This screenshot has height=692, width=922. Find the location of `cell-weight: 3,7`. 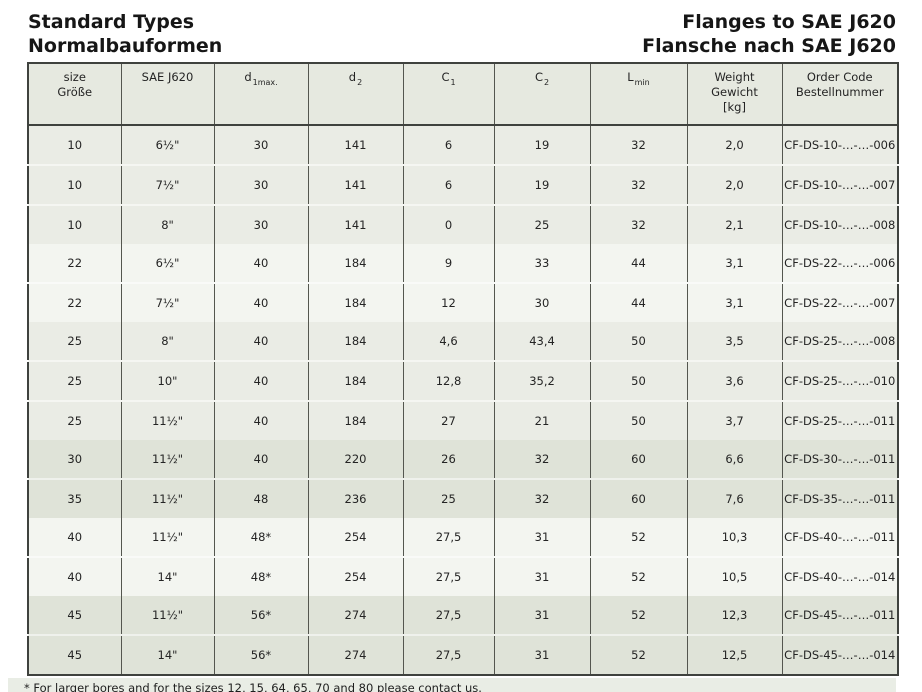

cell-weight: 3,7 is located at coordinates (734, 420).